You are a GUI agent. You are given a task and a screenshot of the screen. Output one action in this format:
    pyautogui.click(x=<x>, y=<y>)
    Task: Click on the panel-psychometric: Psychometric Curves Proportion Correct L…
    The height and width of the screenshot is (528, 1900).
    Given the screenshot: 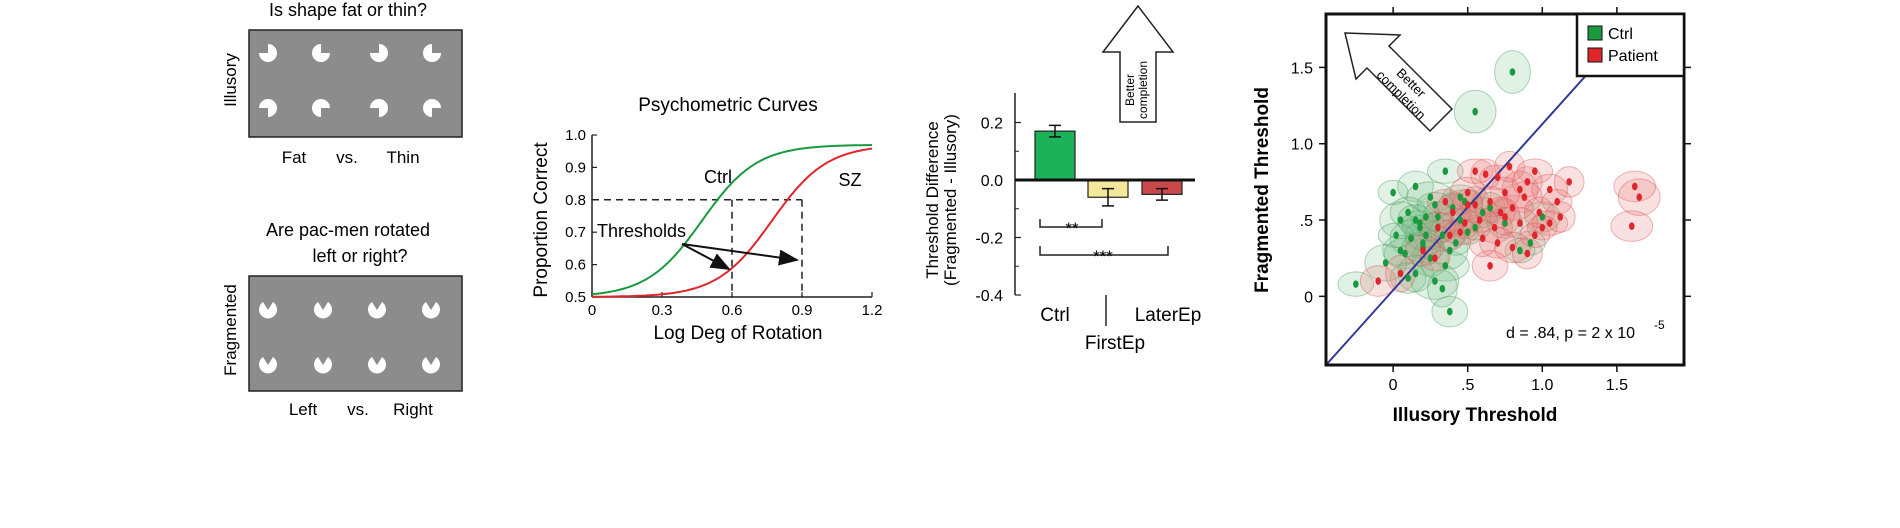 What is the action you would take?
    pyautogui.click(x=706, y=219)
    